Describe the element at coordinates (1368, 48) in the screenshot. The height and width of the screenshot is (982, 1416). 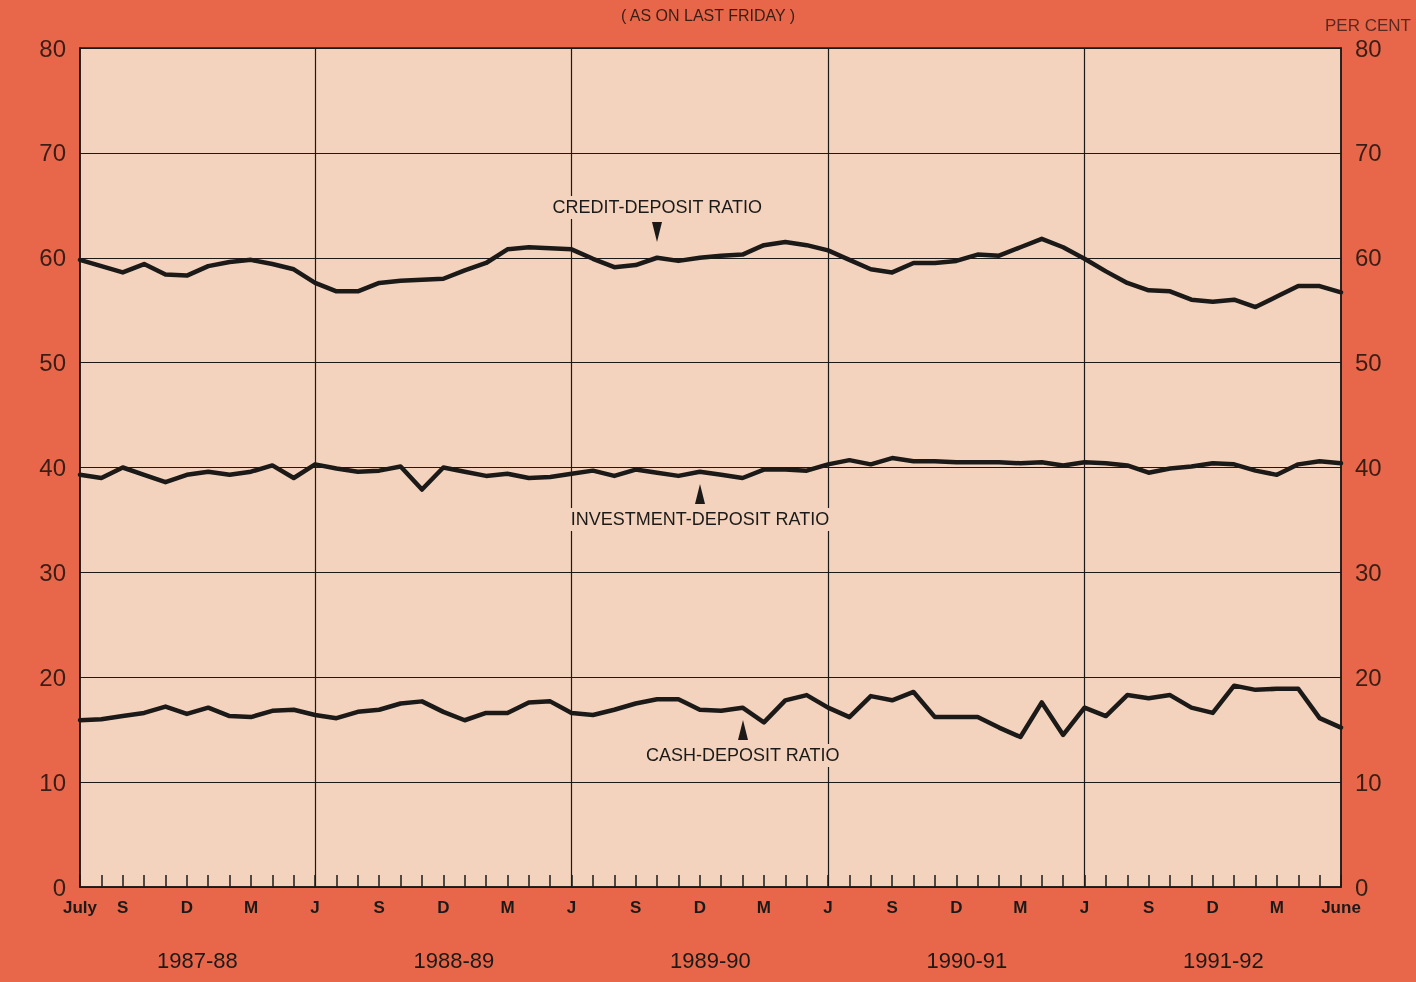
I see `y2-tick-label: 80` at that location.